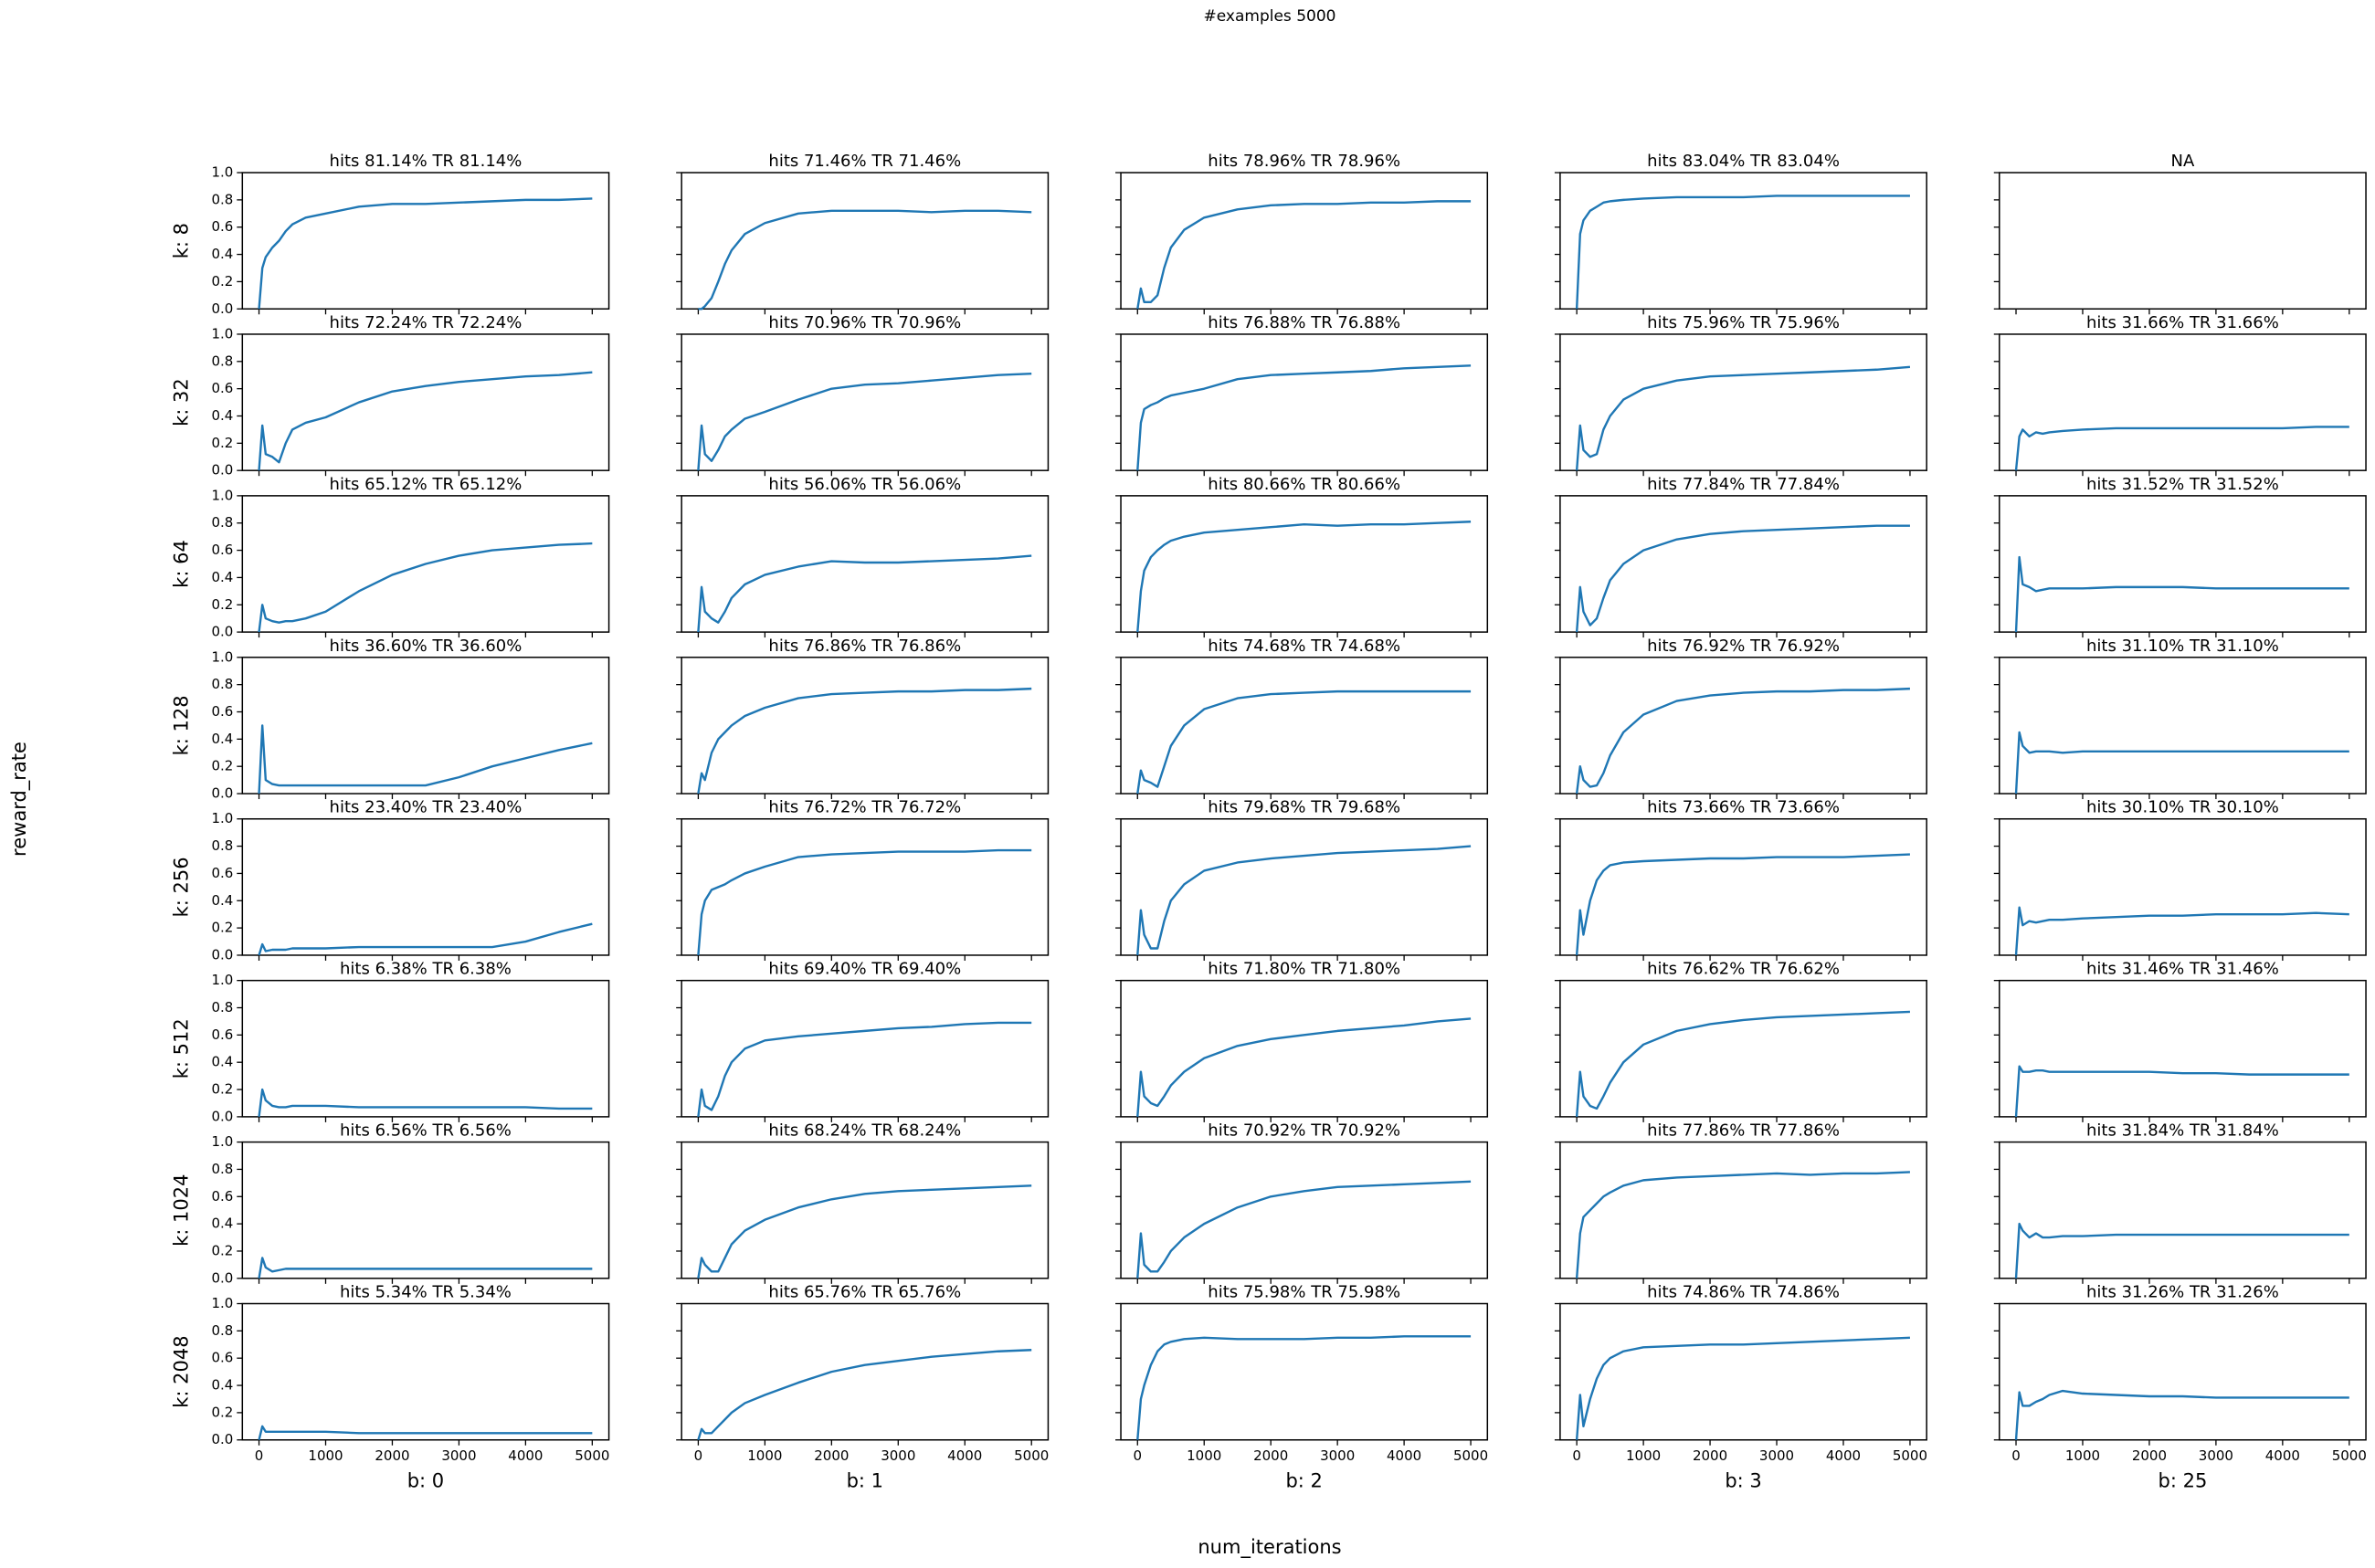 The width and height of the screenshot is (2375, 1568). I want to click on row-label: k: 32, so click(181, 402).